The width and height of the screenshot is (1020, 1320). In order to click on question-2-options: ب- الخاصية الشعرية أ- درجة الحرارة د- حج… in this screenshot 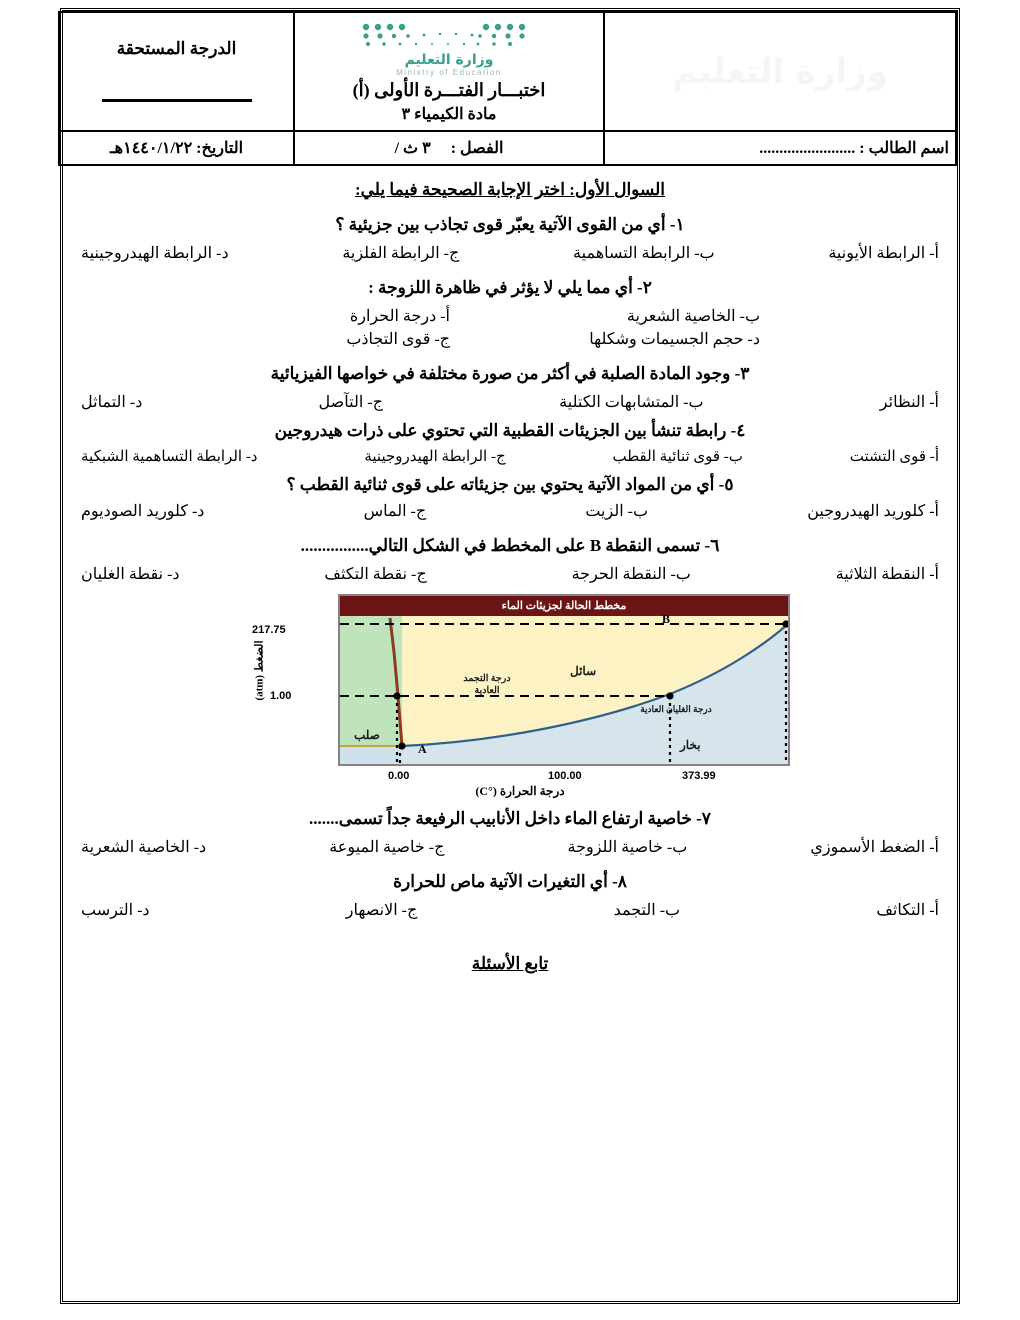, I will do `click(510, 327)`.